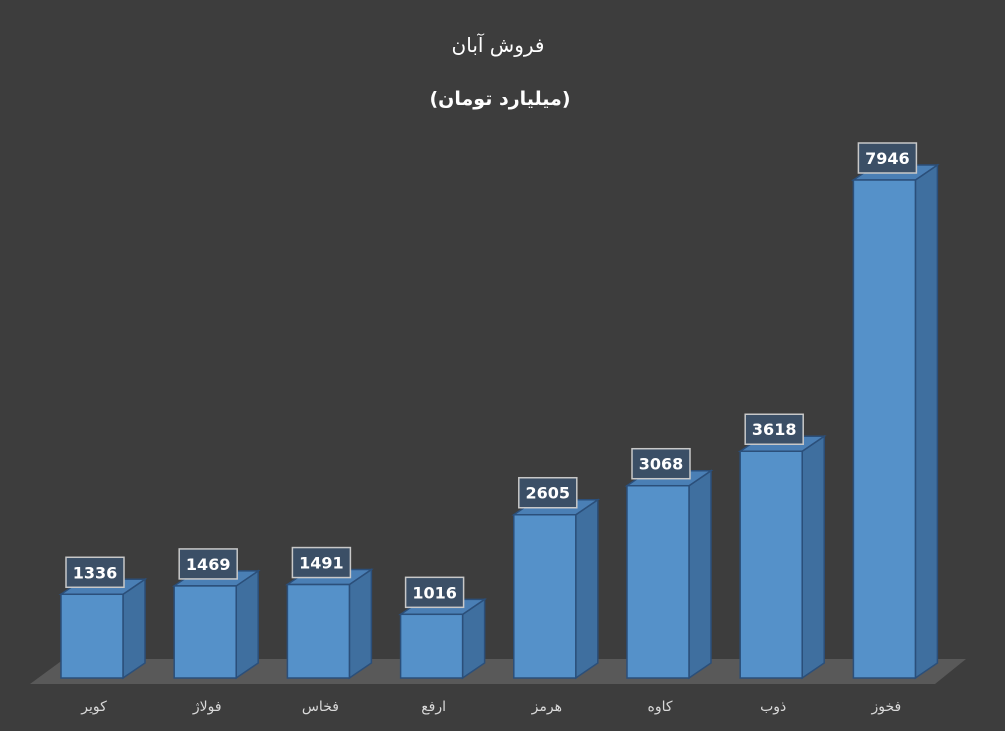  I want to click on data-label: 7946, so click(887, 158).